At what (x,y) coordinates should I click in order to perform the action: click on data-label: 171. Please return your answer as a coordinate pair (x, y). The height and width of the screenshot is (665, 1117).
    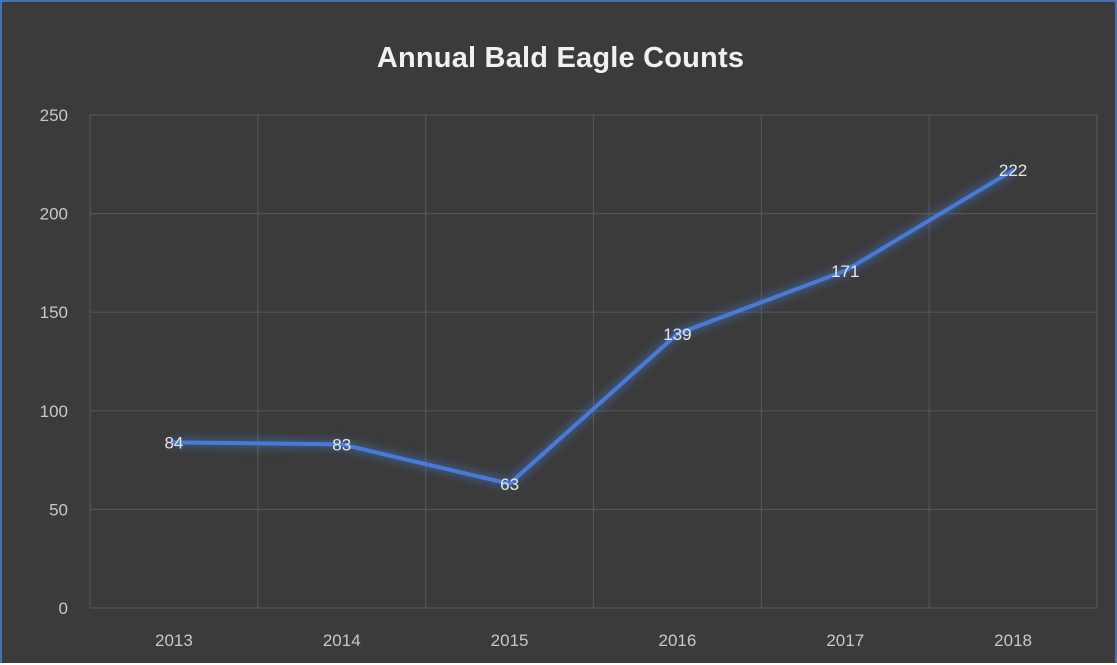
    Looking at the image, I should click on (845, 271).